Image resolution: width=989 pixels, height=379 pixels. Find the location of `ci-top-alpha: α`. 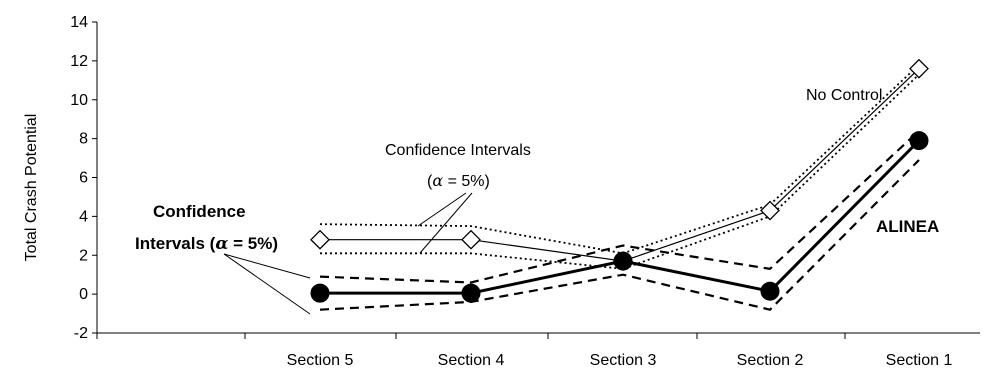

ci-top-alpha: α is located at coordinates (437, 180).